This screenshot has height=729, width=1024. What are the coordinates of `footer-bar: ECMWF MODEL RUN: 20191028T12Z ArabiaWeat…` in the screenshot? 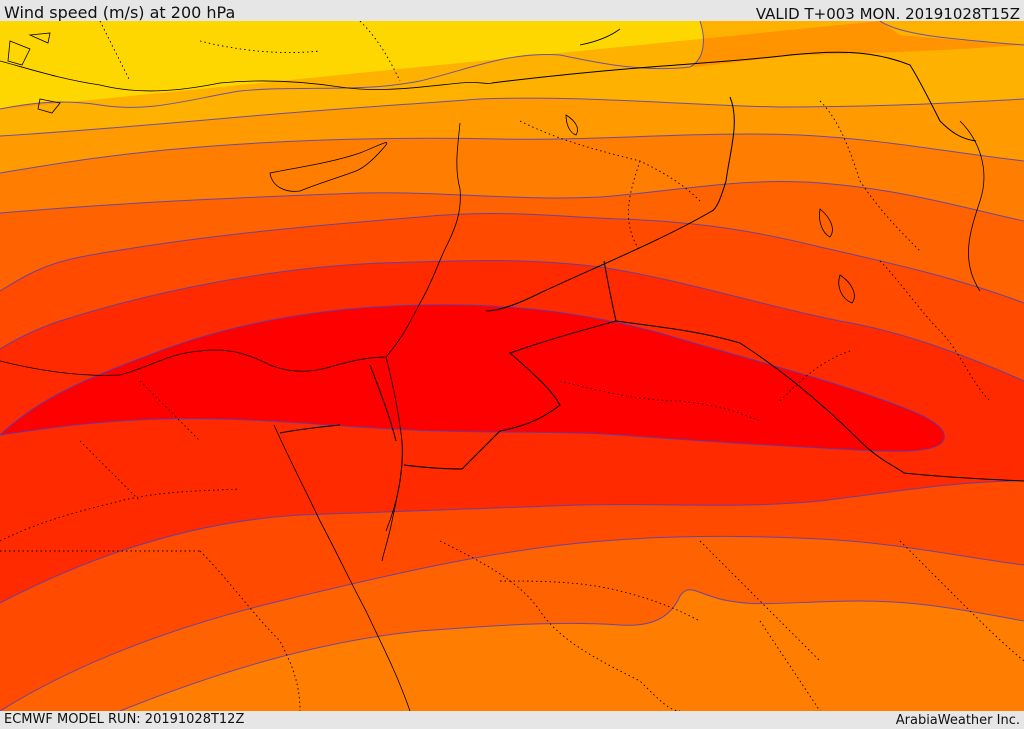 It's located at (512, 720).